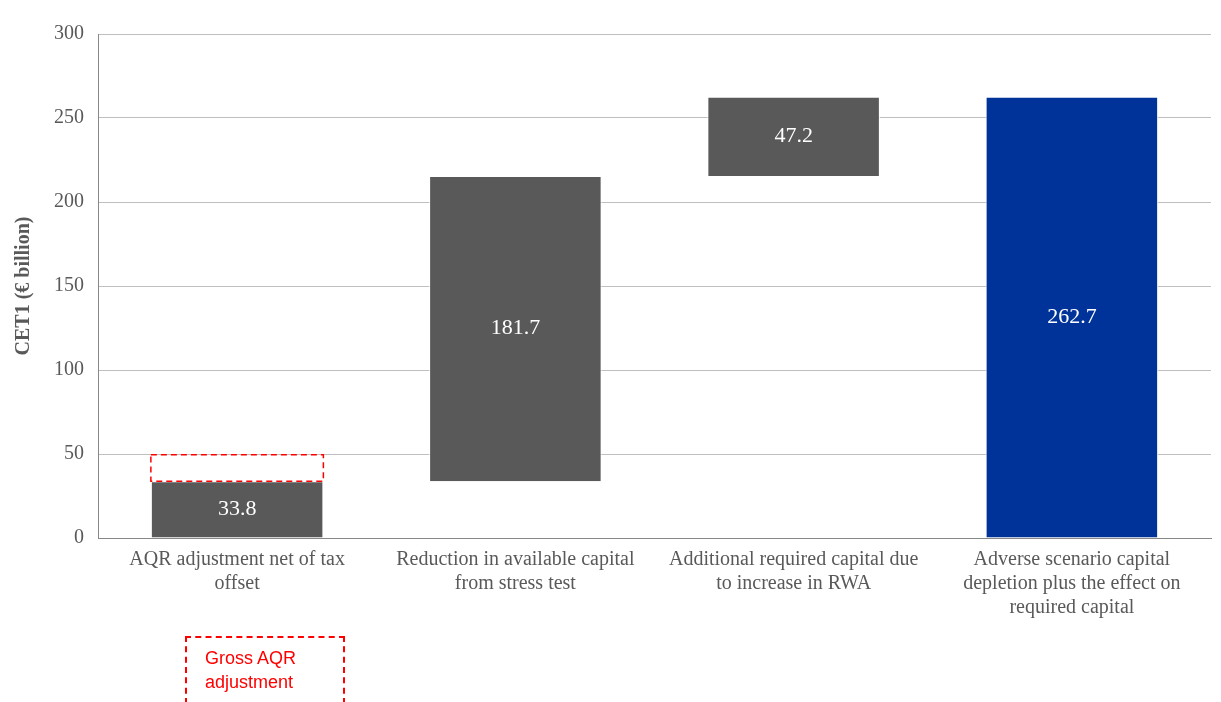 The height and width of the screenshot is (702, 1221). I want to click on y-tick-label: 50, so click(74, 452).